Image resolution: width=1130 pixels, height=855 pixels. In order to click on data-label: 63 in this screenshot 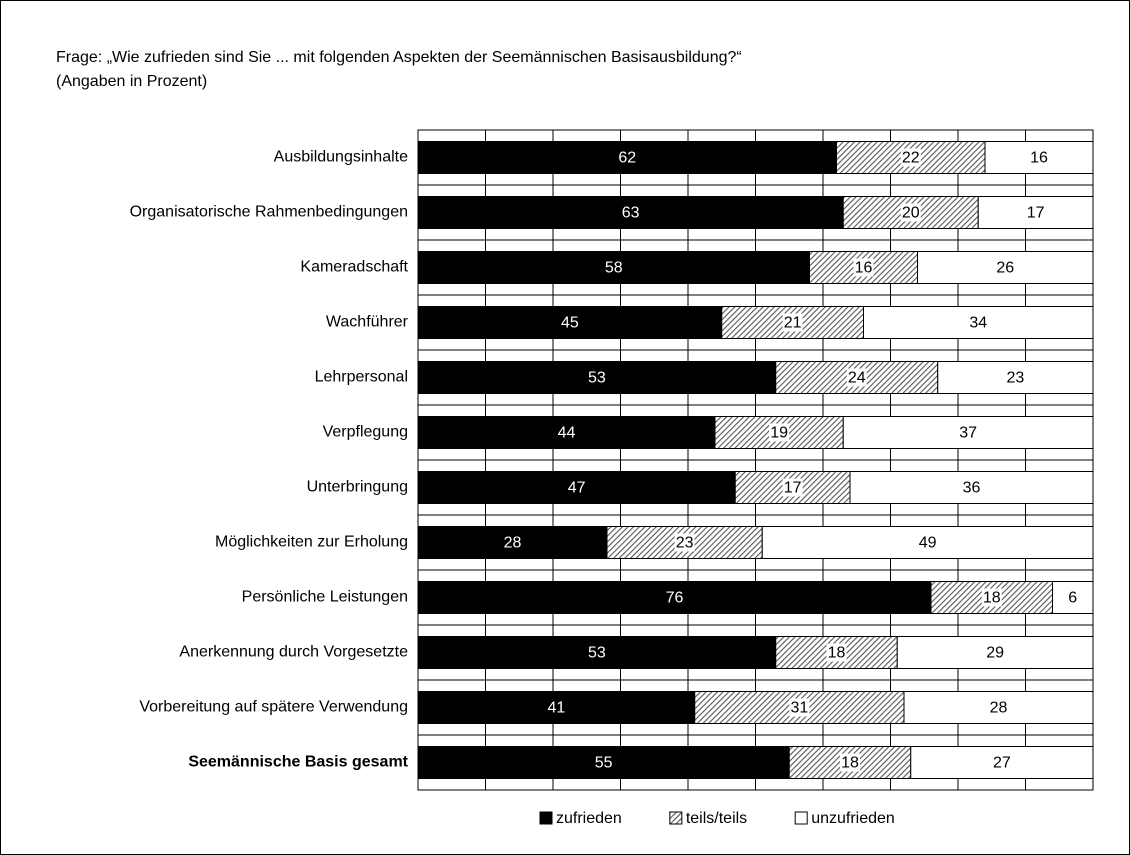, I will do `click(631, 213)`.